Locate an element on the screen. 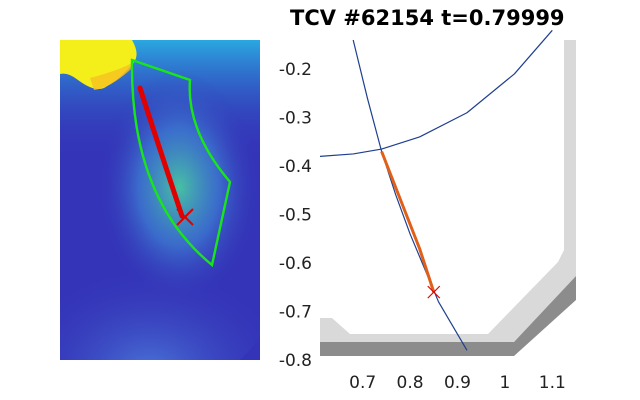  fit-endpoint-marker is located at coordinates (185, 217).